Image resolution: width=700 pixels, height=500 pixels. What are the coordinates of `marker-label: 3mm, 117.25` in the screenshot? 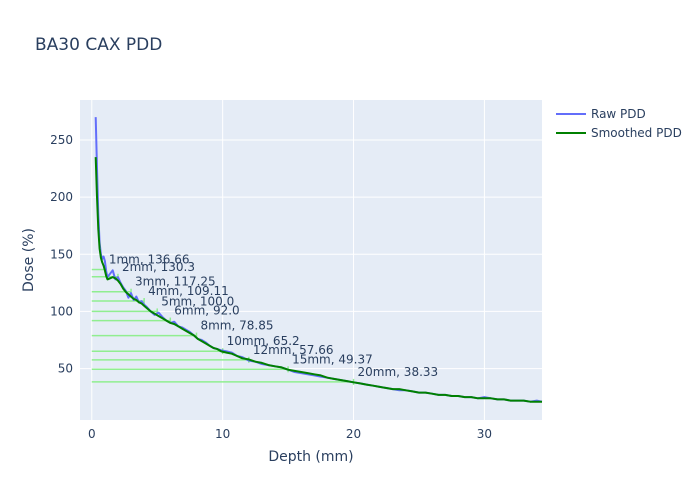 It's located at (175, 282).